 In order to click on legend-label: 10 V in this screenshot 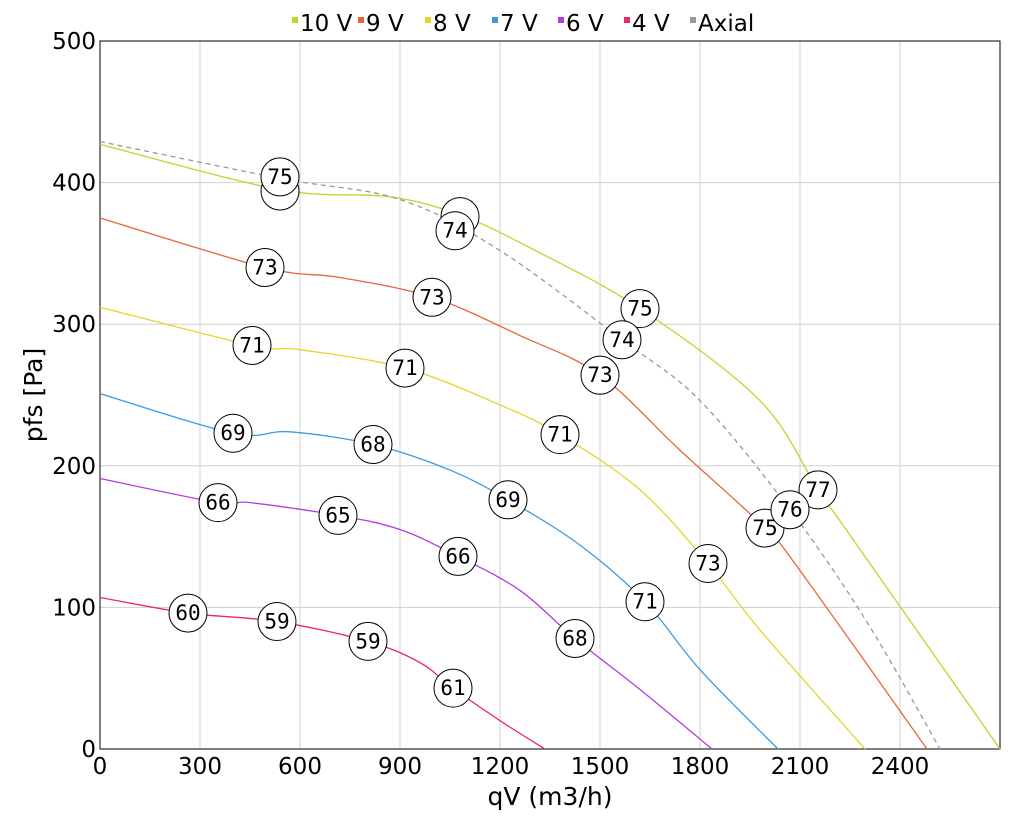, I will do `click(326, 24)`.